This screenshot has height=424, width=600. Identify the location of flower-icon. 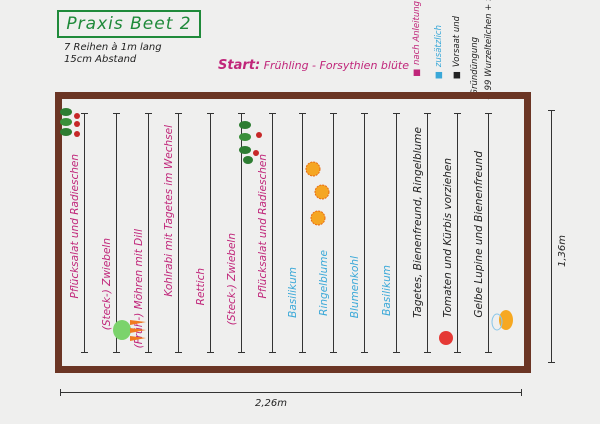
(317, 193).